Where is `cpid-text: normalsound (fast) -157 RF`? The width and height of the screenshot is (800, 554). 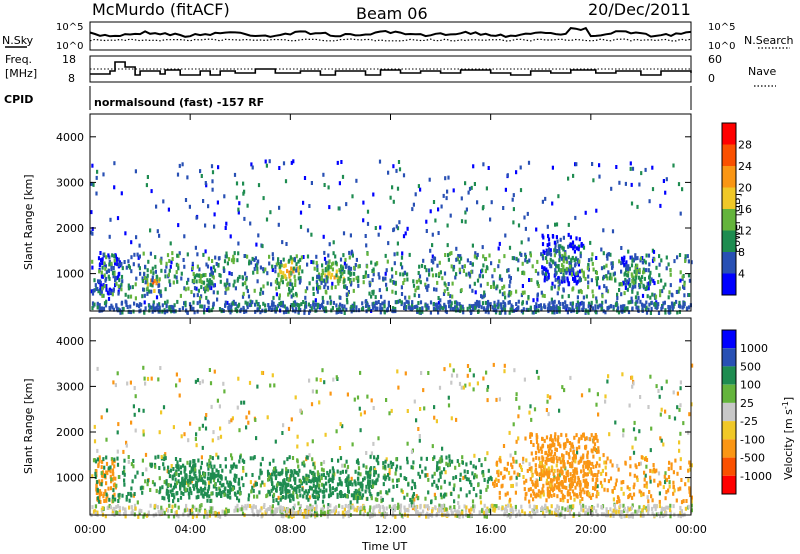
cpid-text: normalsound (fast) -157 RF is located at coordinates (179, 102).